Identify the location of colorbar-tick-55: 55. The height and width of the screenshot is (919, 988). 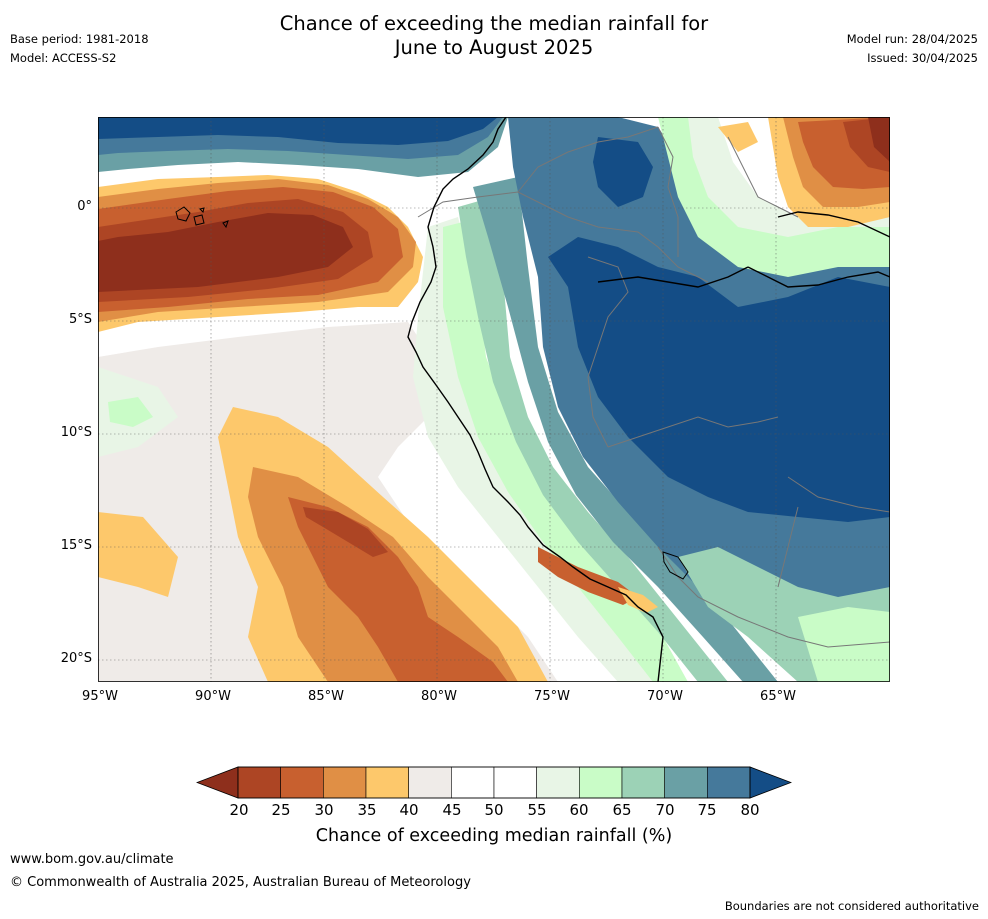
(537, 810).